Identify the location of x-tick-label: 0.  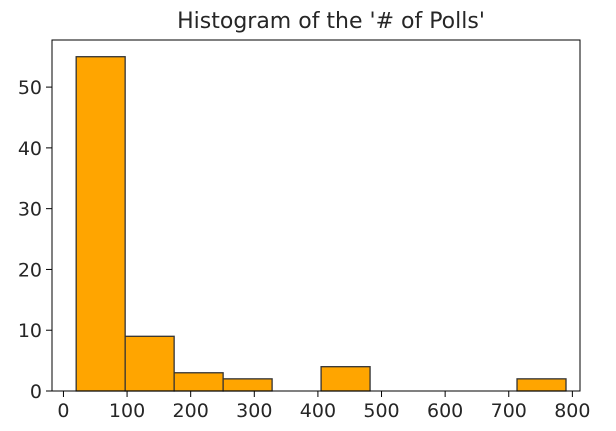
(63, 411).